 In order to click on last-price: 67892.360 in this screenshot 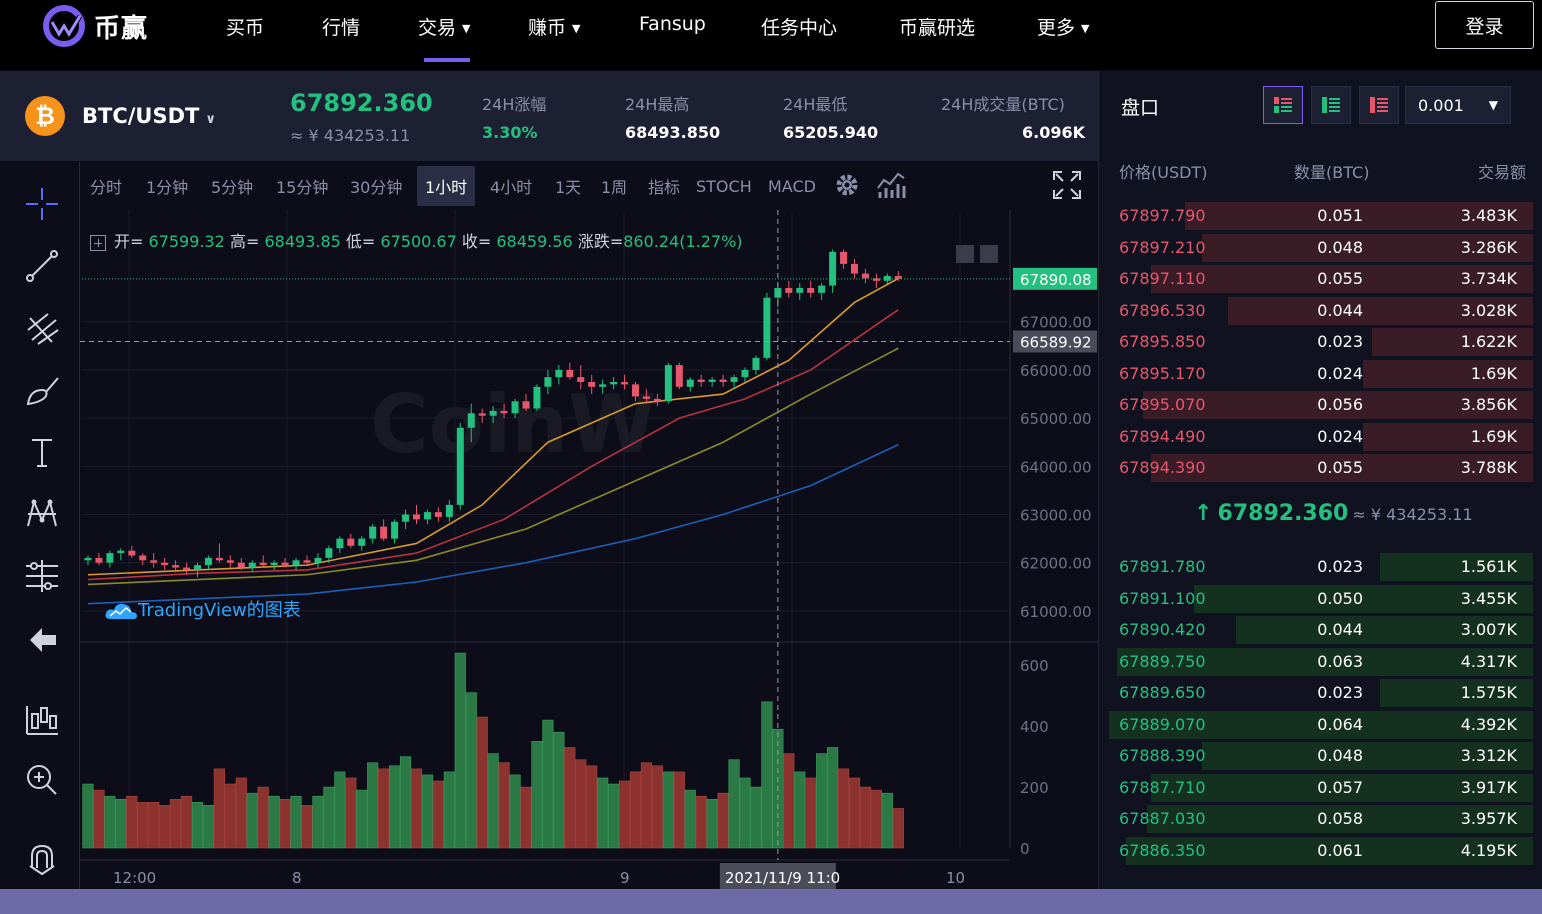, I will do `click(361, 103)`.